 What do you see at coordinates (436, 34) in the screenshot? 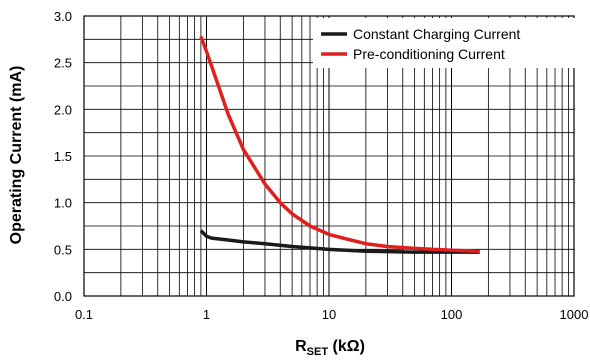
I see `legend-label-0: Constant Charging Current` at bounding box center [436, 34].